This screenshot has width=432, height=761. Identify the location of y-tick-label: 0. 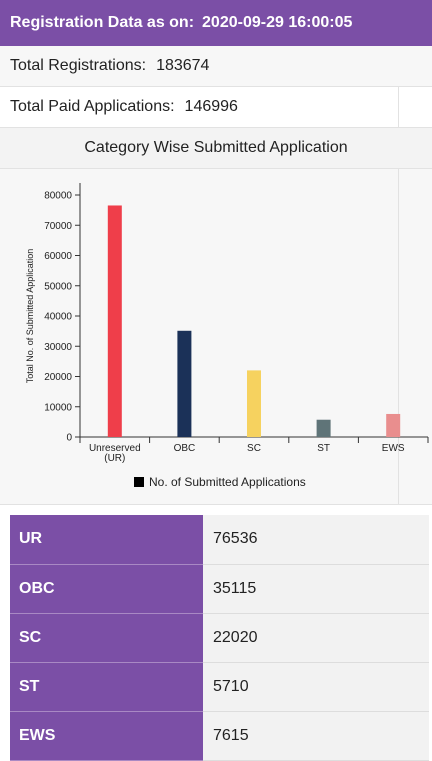
(69, 438).